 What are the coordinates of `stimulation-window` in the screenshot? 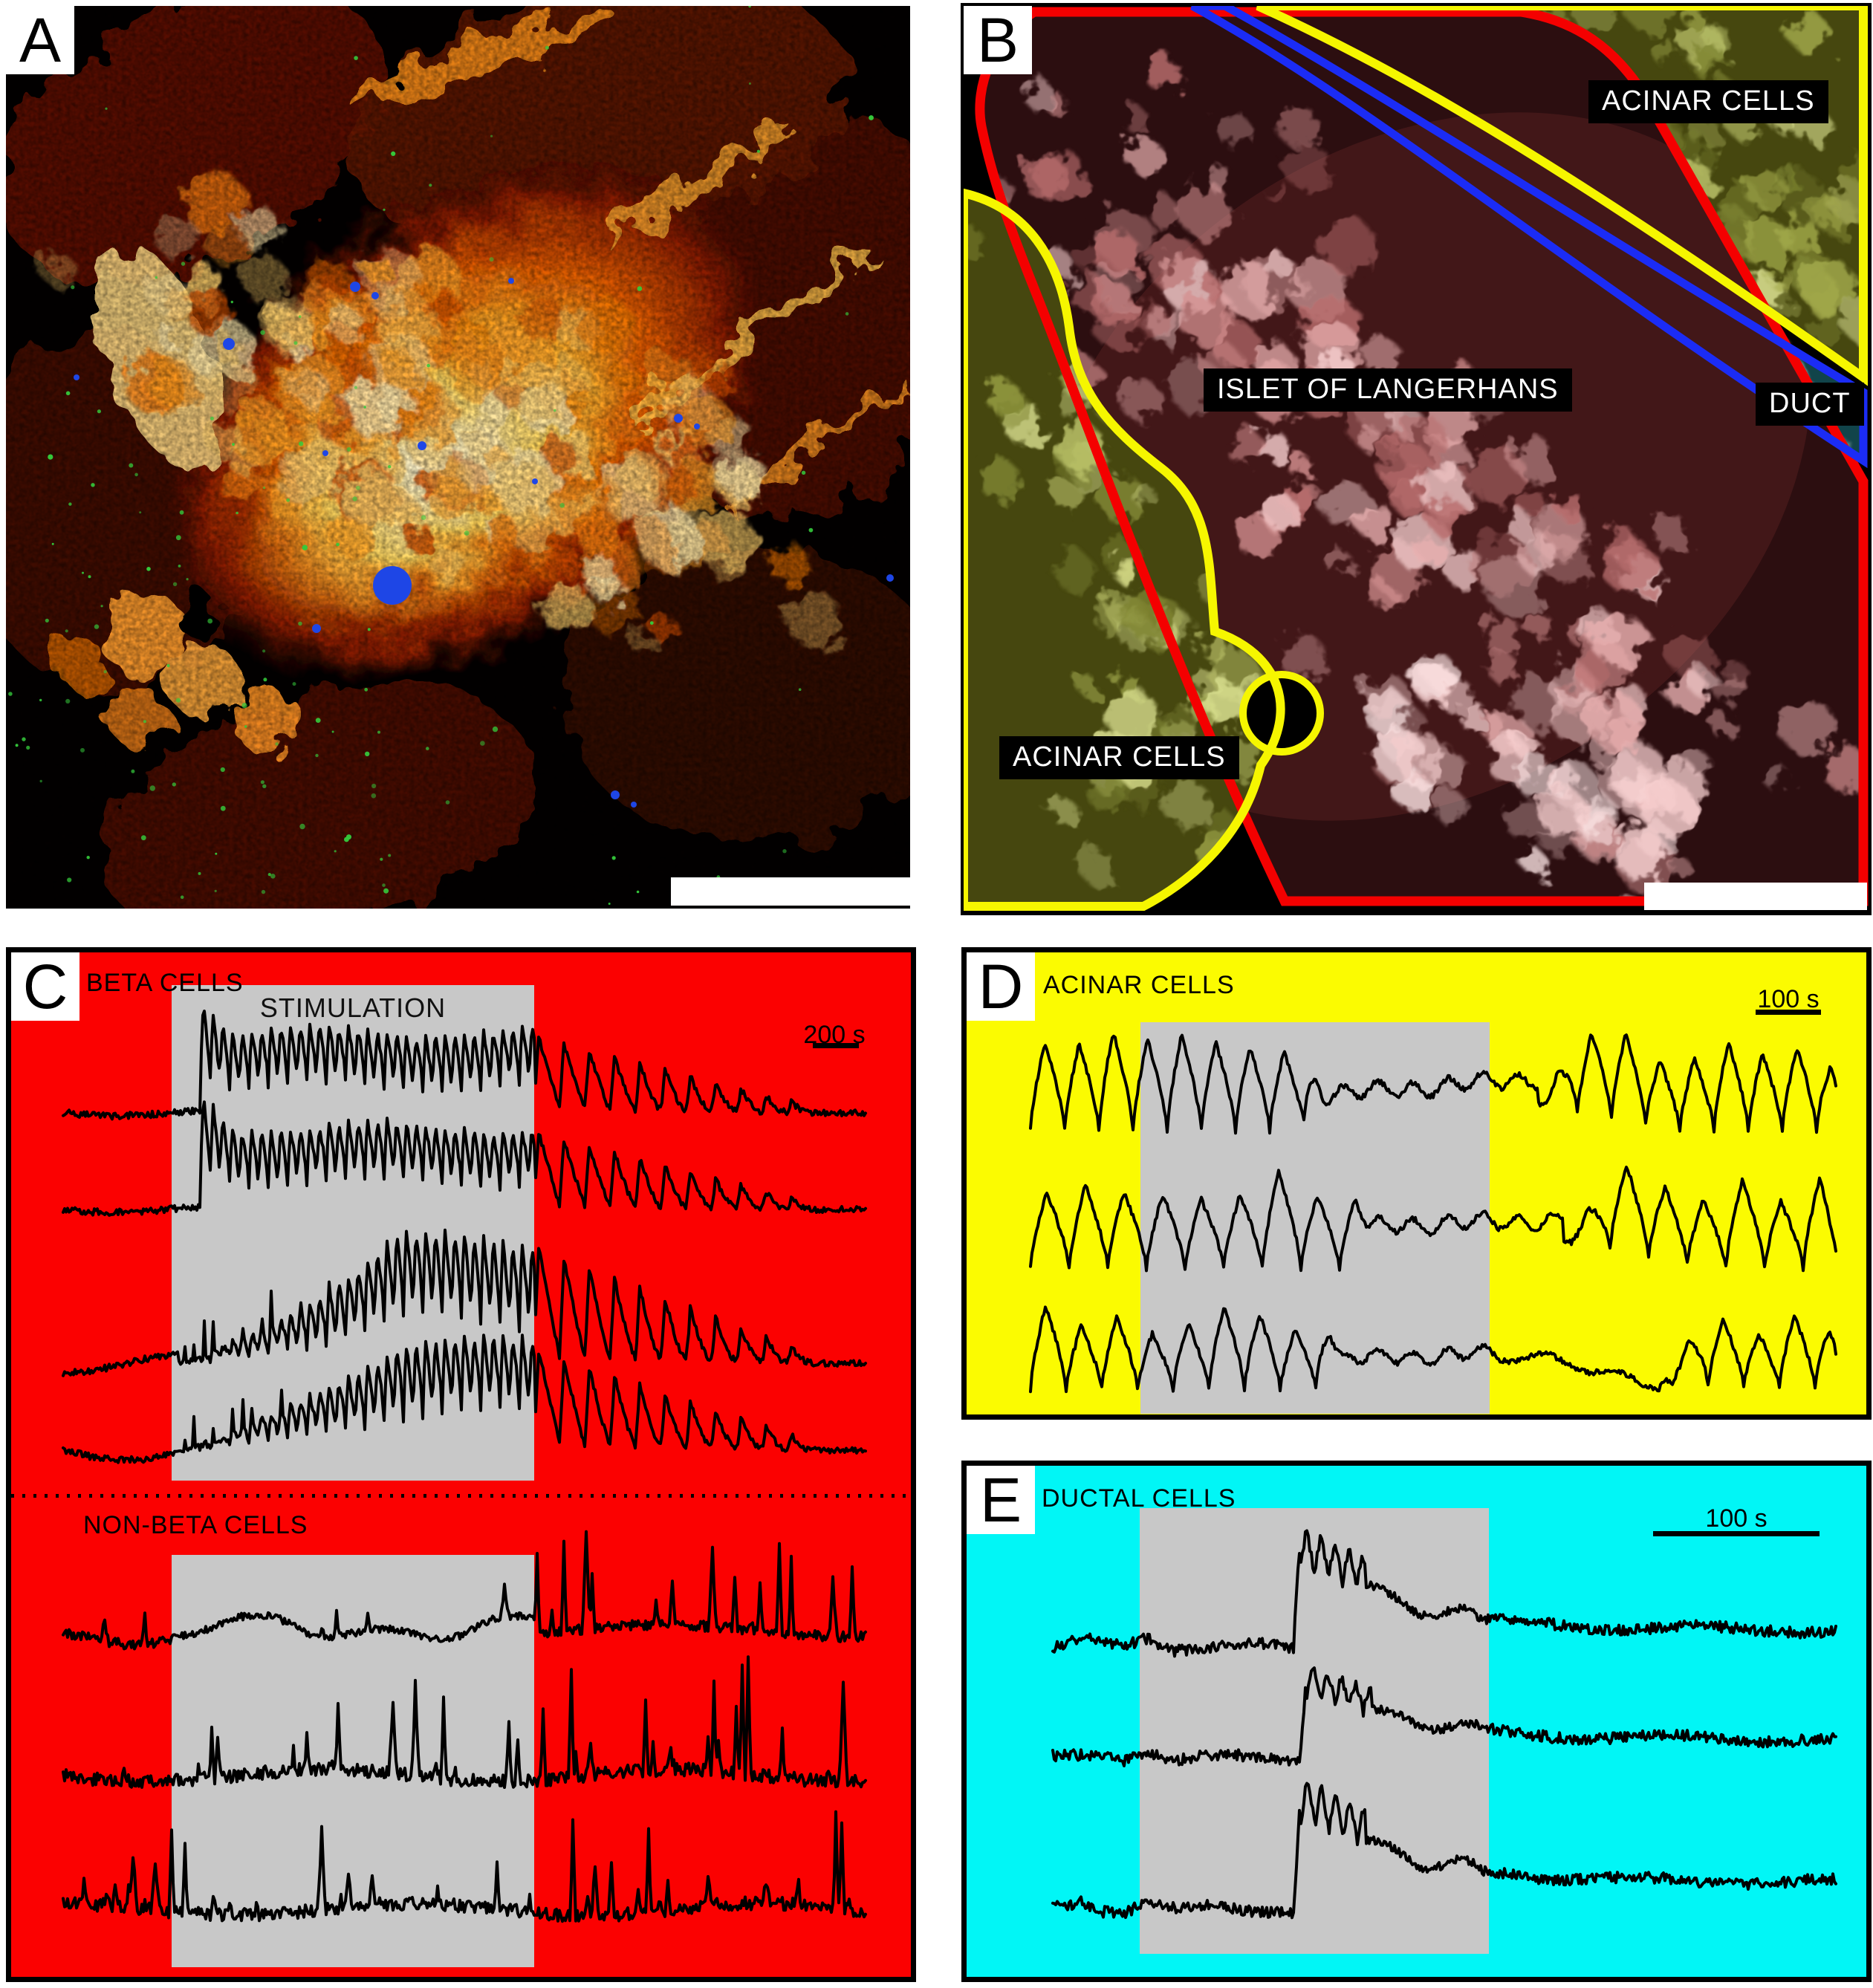 It's located at (1314, 1731).